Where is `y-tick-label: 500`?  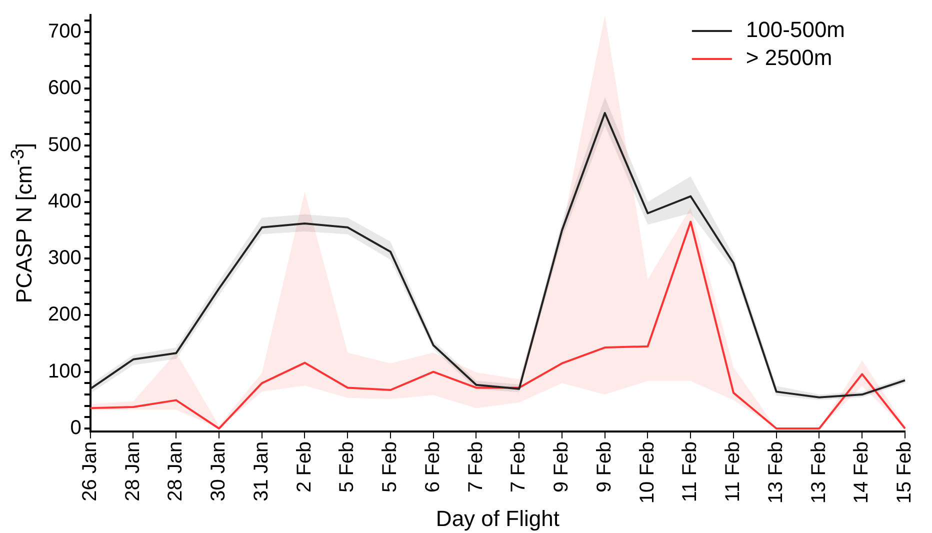
y-tick-label: 500 is located at coordinates (65, 145).